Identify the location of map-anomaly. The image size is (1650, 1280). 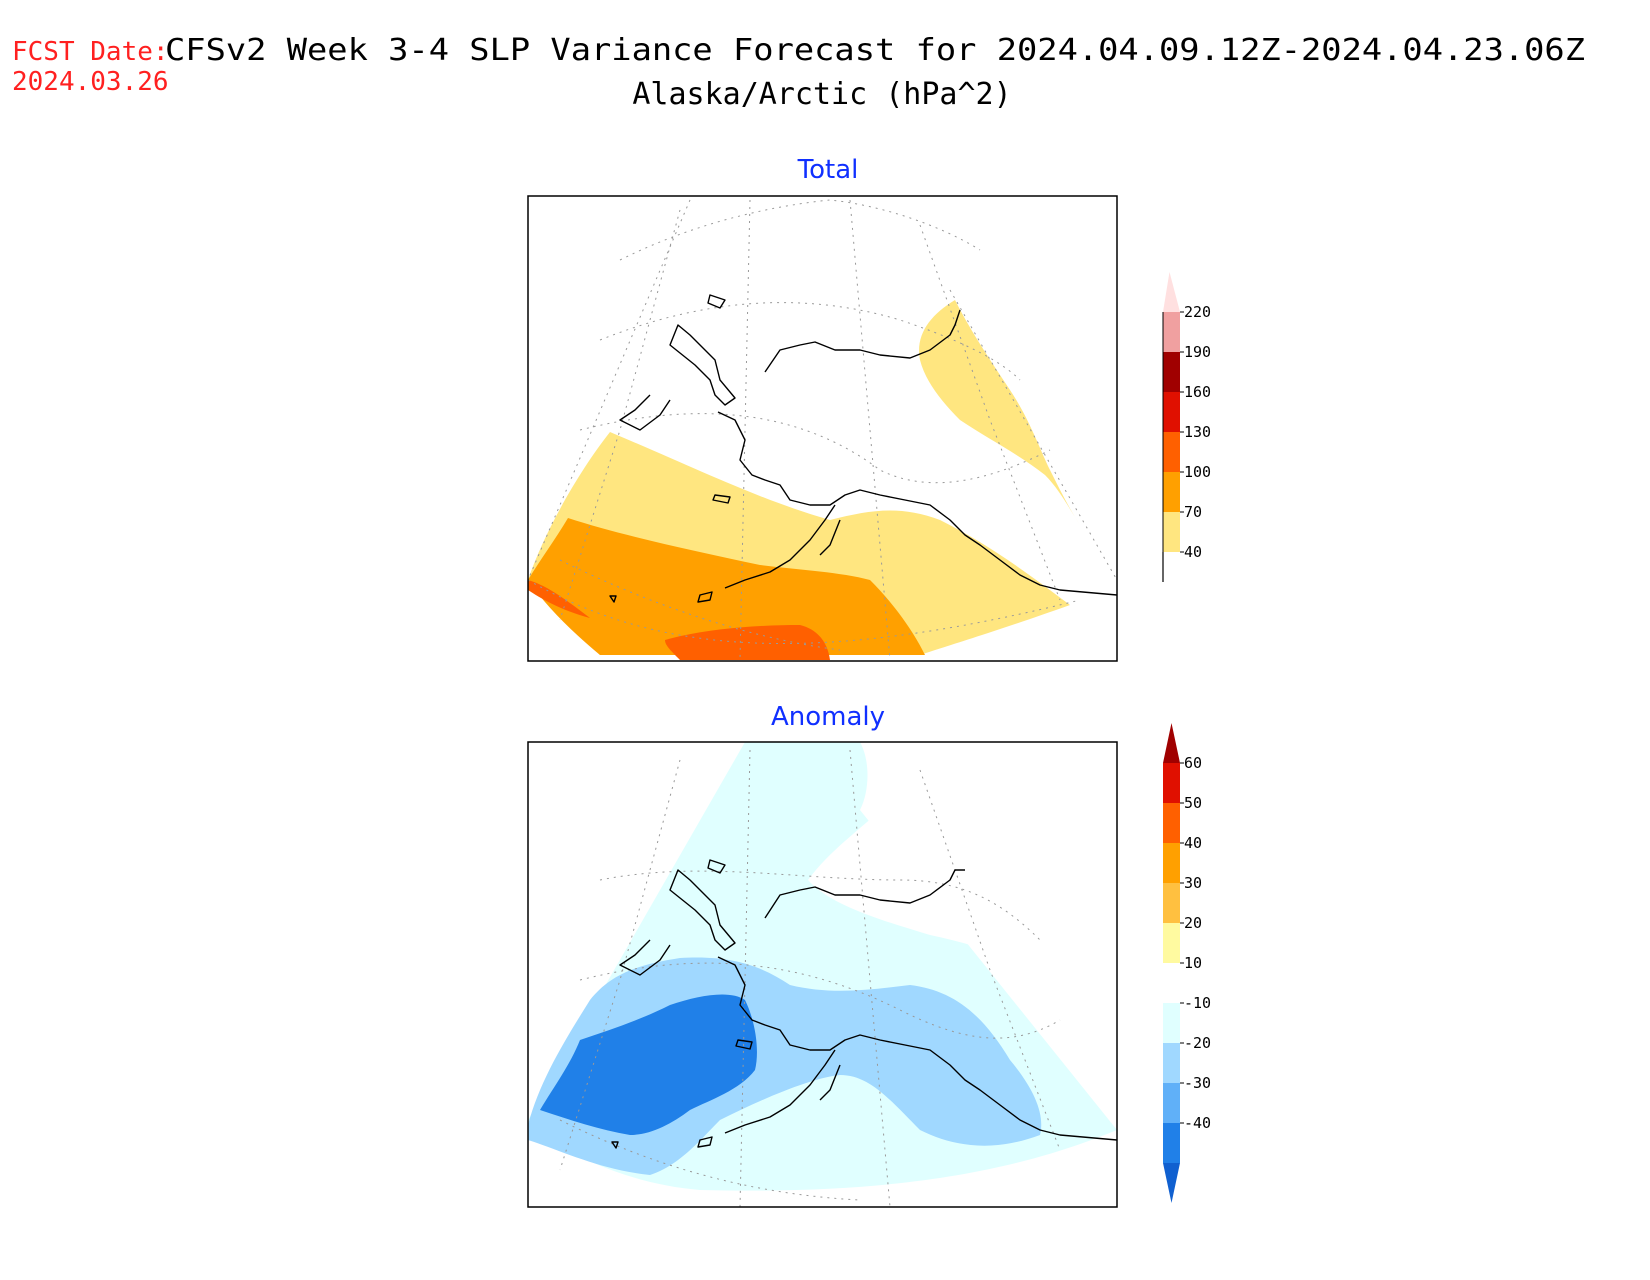
(822, 974).